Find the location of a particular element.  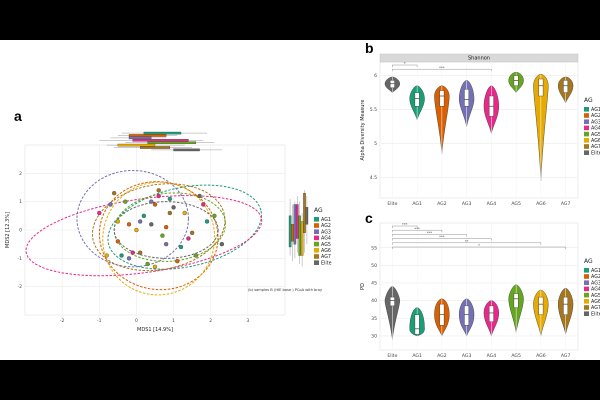

panel-c-y-tick-label: 35 is located at coordinates (374, 319).